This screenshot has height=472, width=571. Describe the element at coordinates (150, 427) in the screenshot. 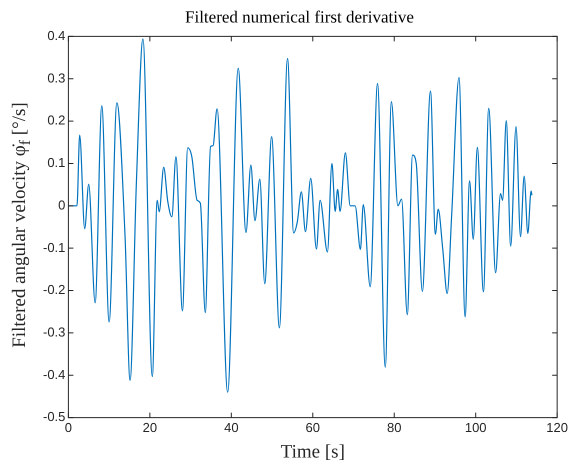

I see `x-tick-label: 20` at that location.